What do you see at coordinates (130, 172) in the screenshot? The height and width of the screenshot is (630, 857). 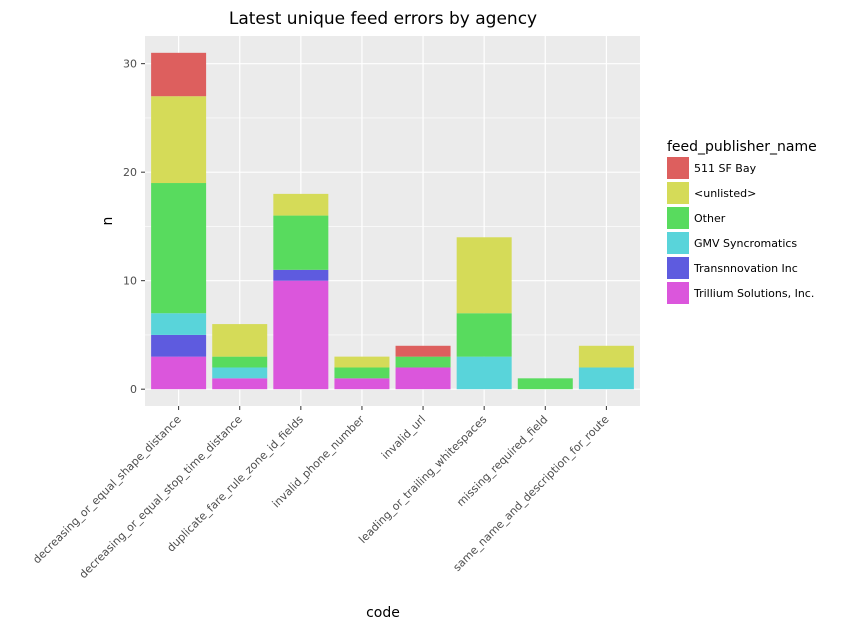 I see `y-tick-label: 20` at bounding box center [130, 172].